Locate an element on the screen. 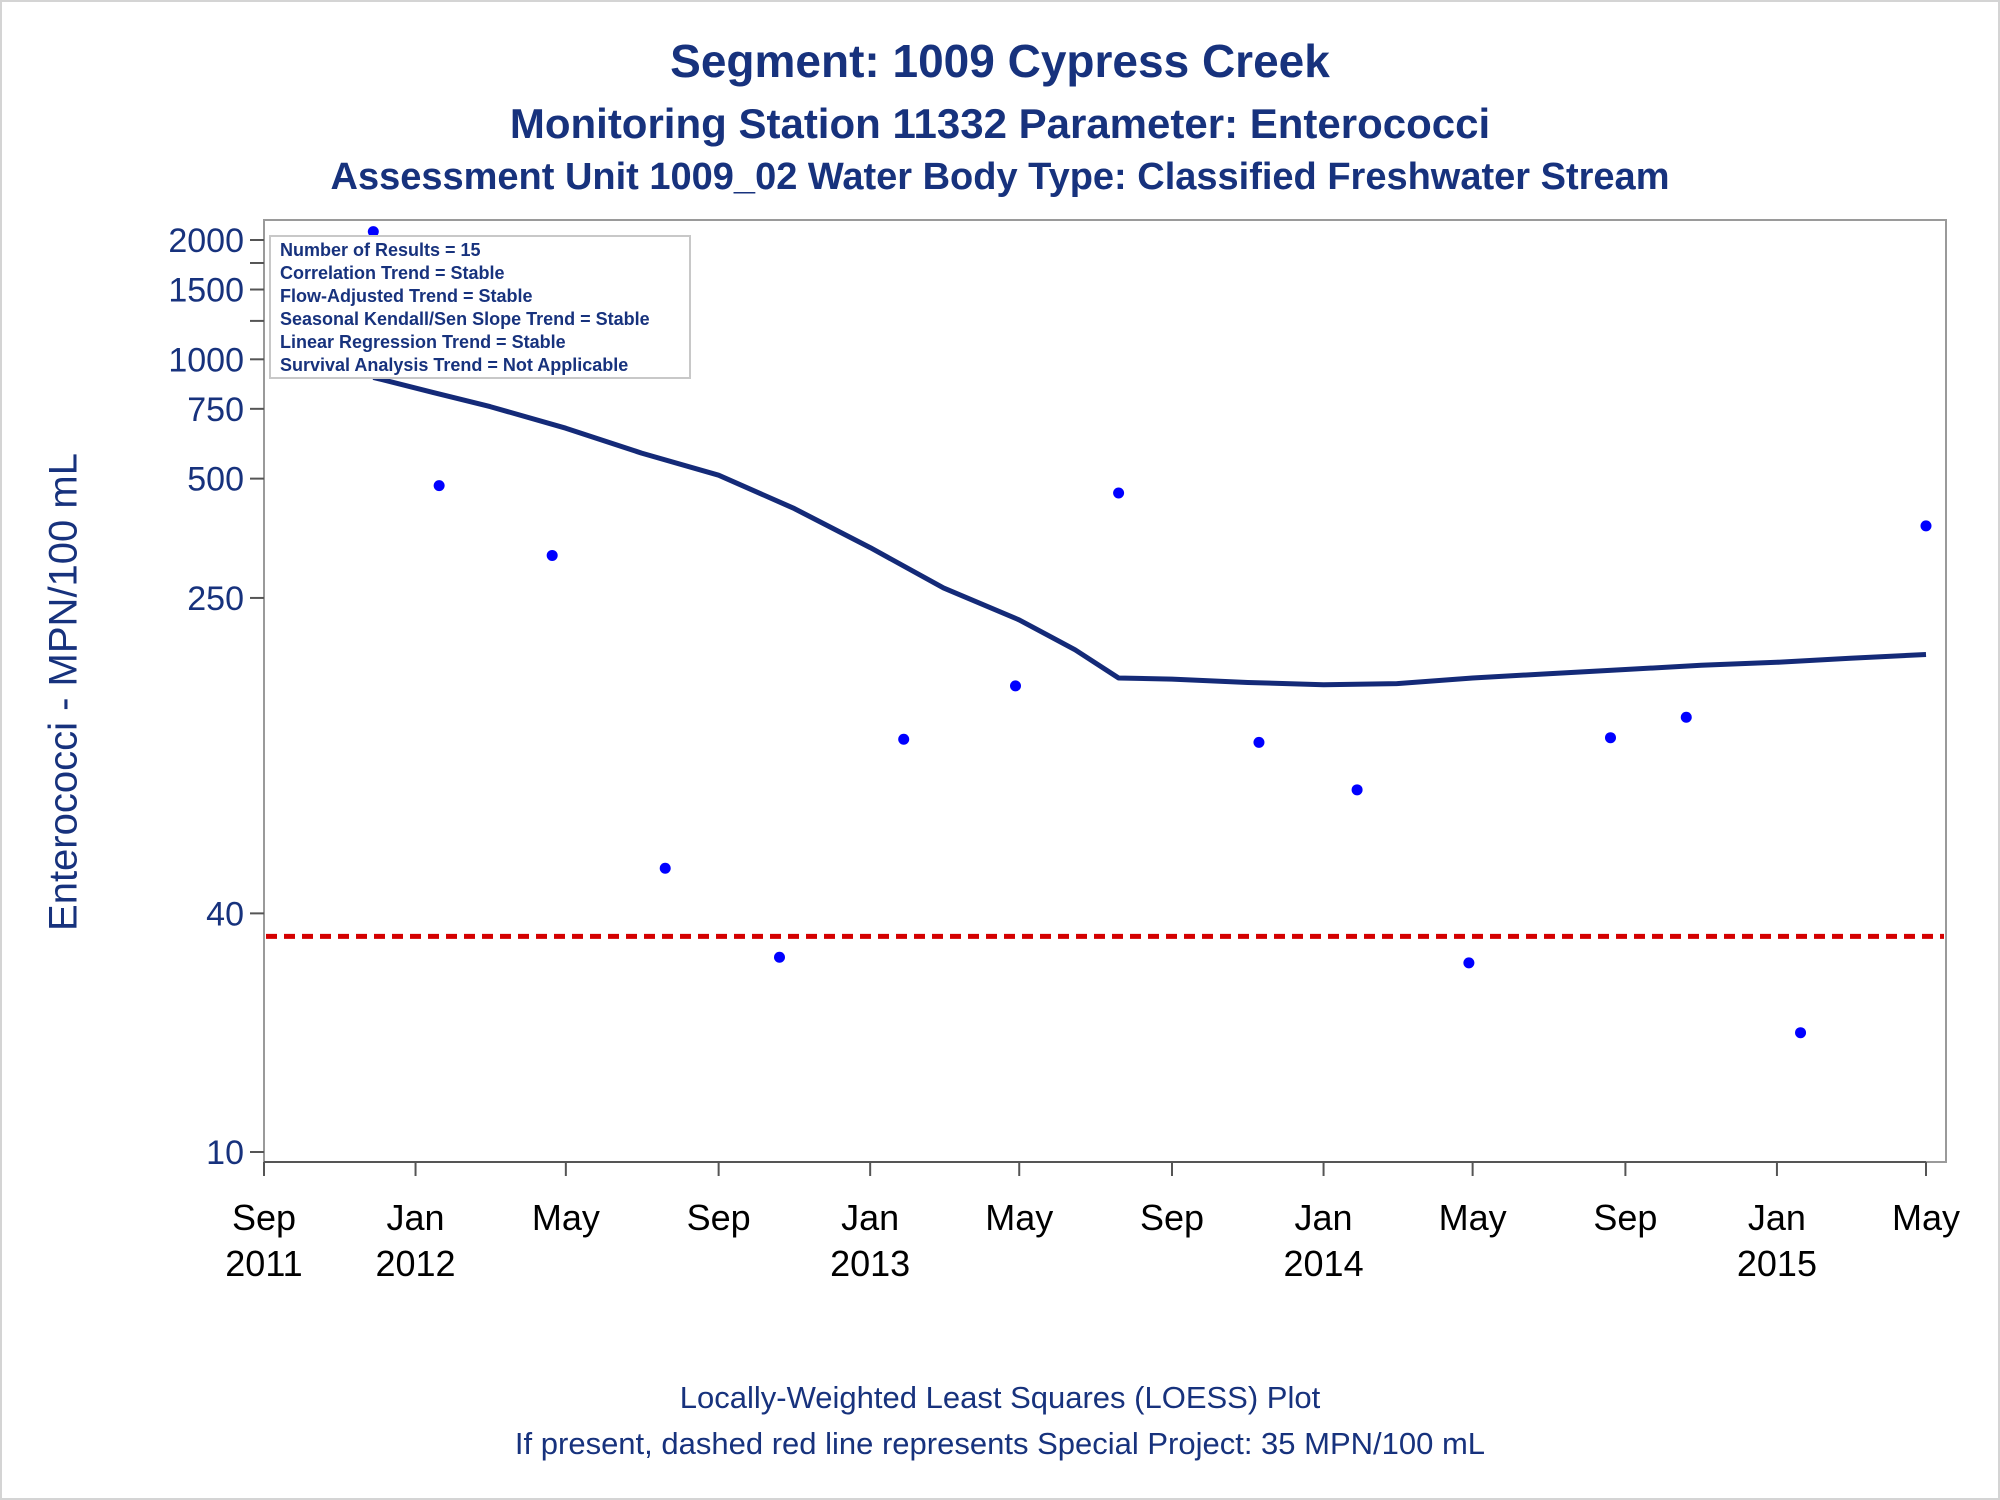 This screenshot has width=2000, height=1500. y-tick-label: 1500 is located at coordinates (206, 291).